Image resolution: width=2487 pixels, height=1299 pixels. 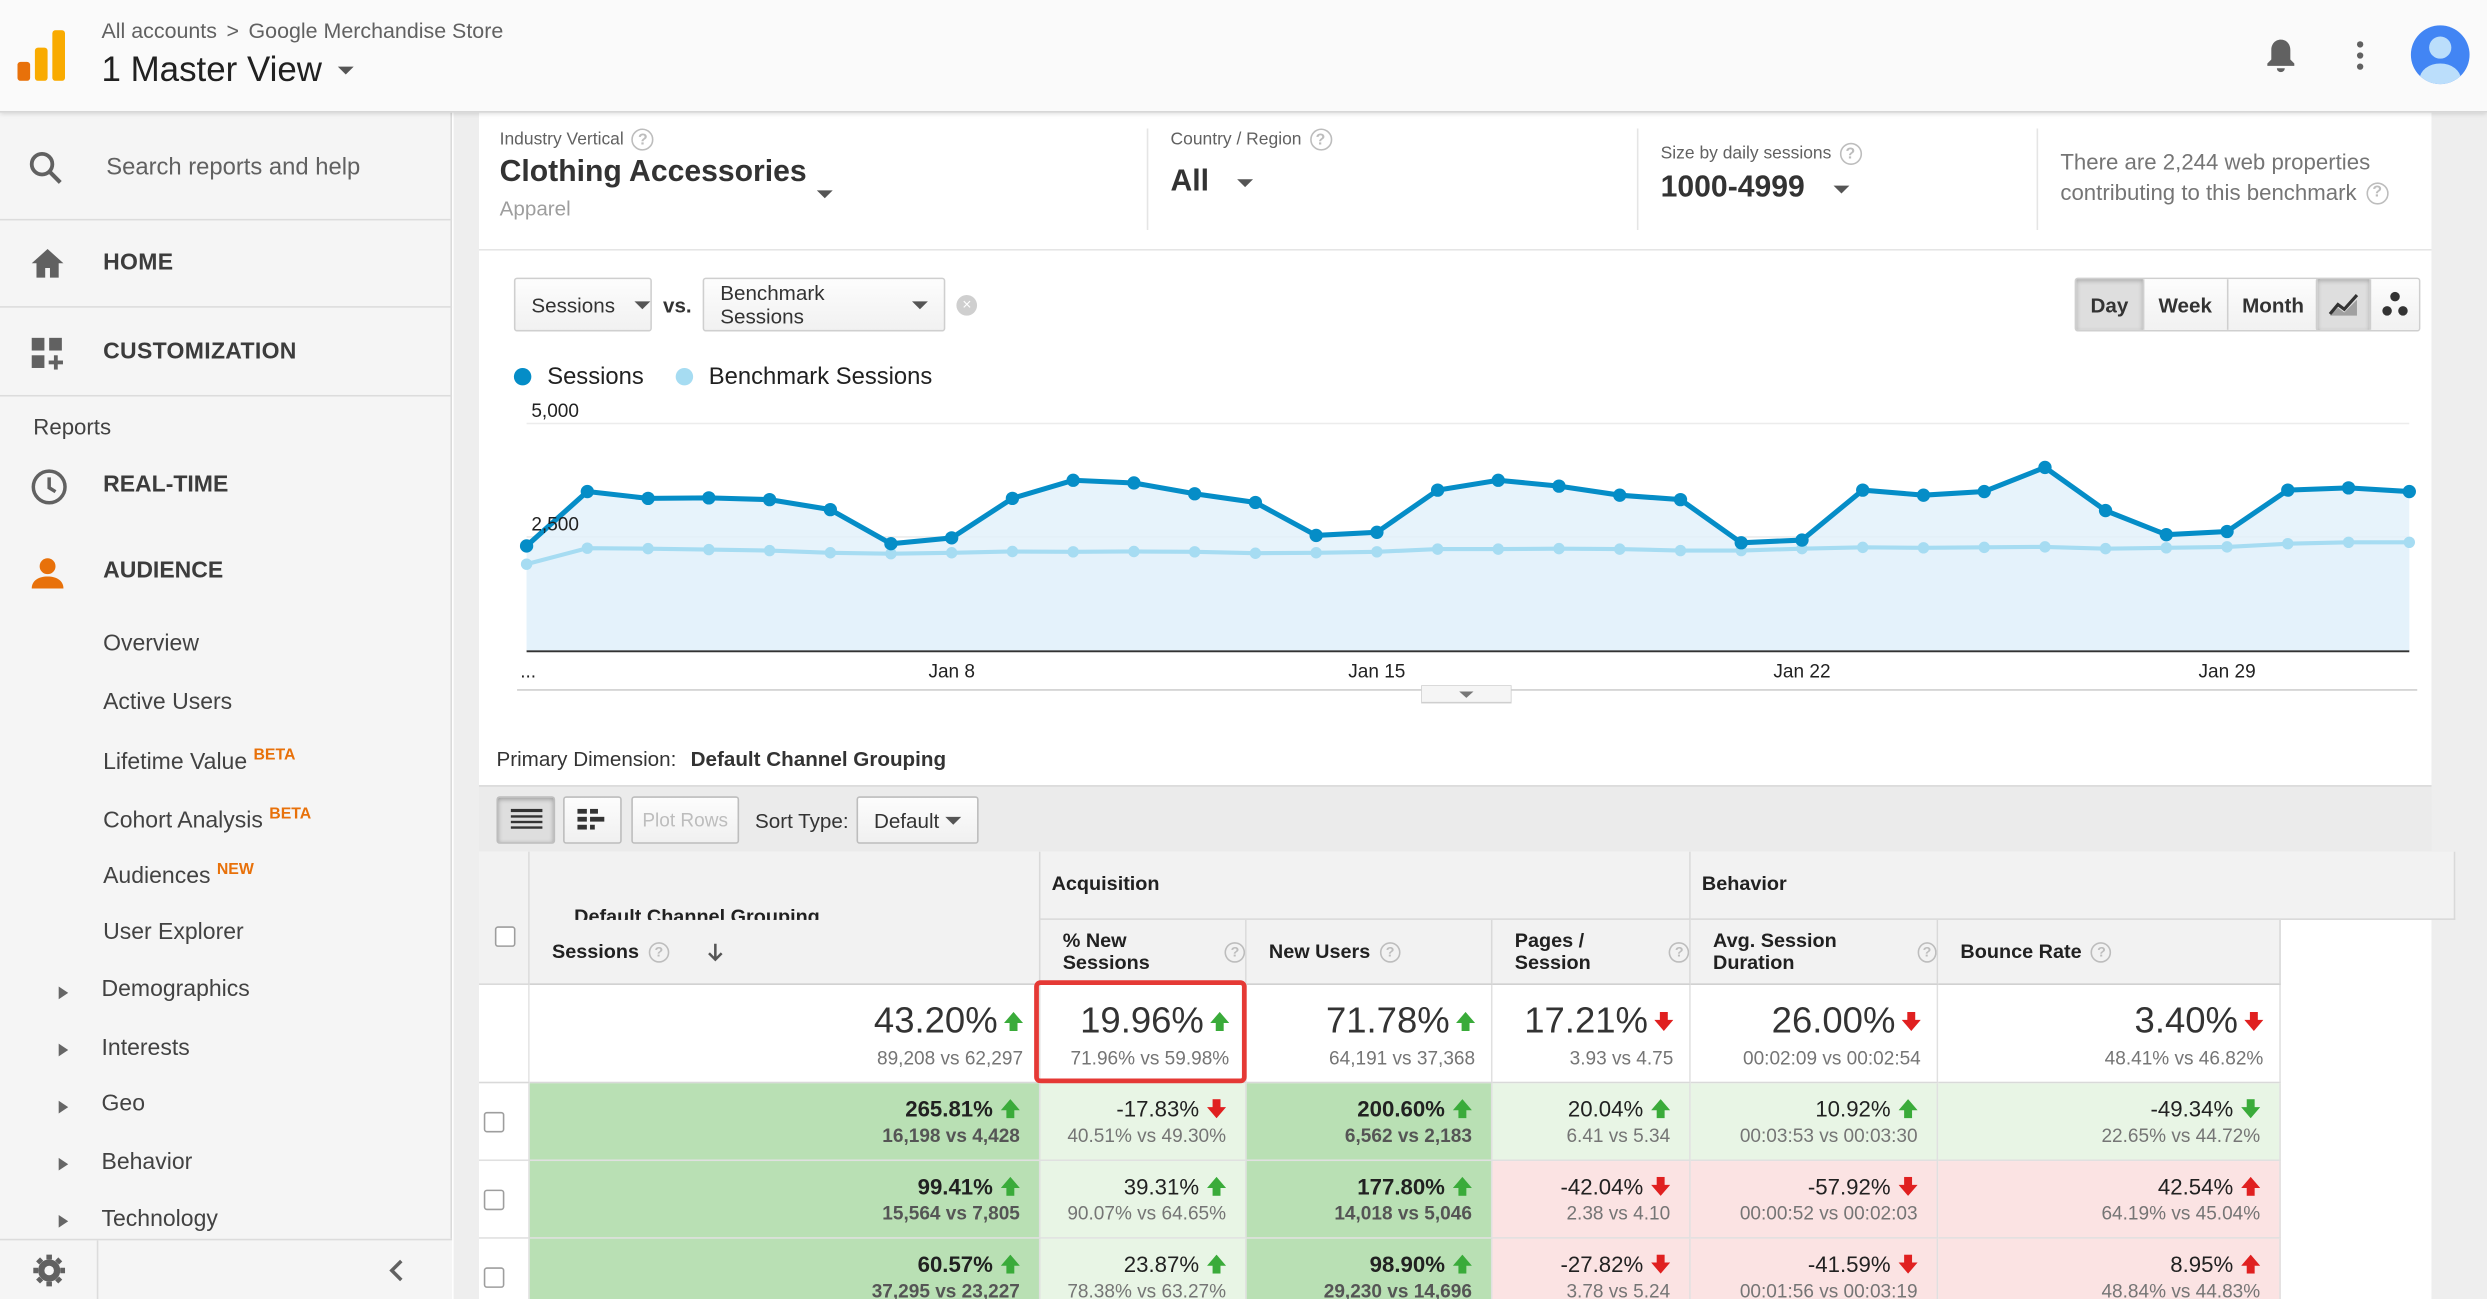 I want to click on admin-gear-icon, so click(x=49, y=1269).